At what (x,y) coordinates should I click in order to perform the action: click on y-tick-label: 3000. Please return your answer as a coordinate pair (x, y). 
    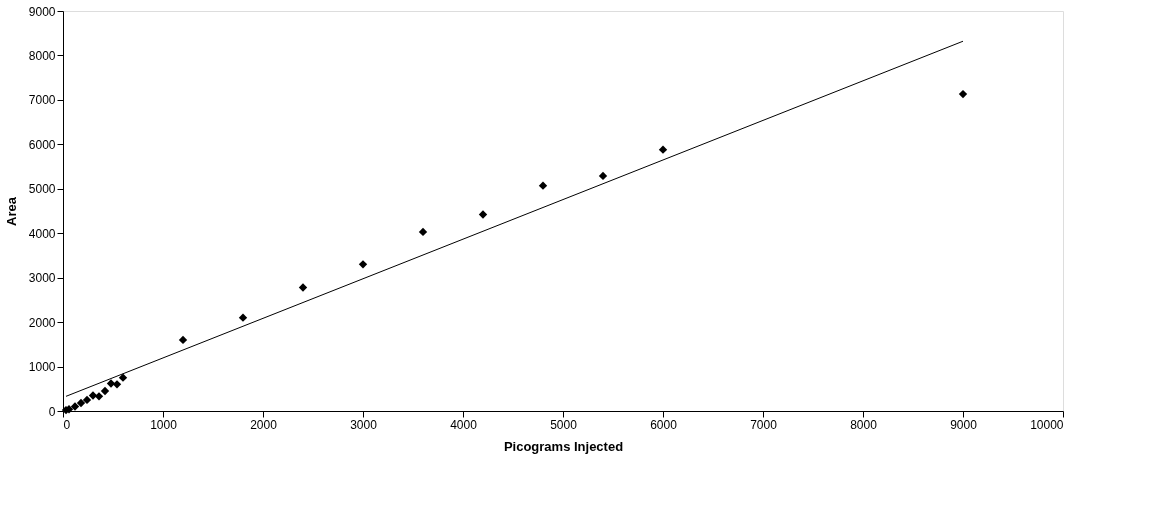
    Looking at the image, I should click on (42, 278).